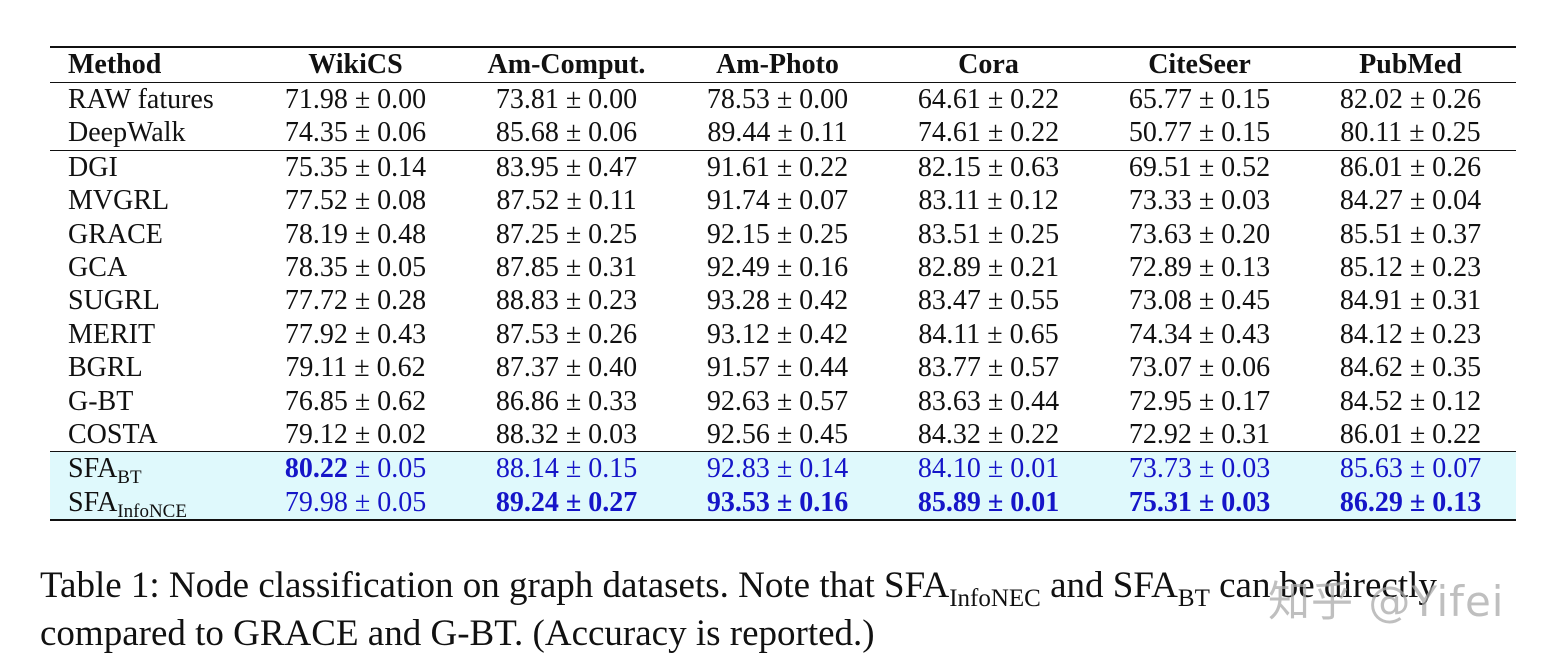  What do you see at coordinates (777, 468) in the screenshot?
I see `cell: 92.83 ± 0.14` at bounding box center [777, 468].